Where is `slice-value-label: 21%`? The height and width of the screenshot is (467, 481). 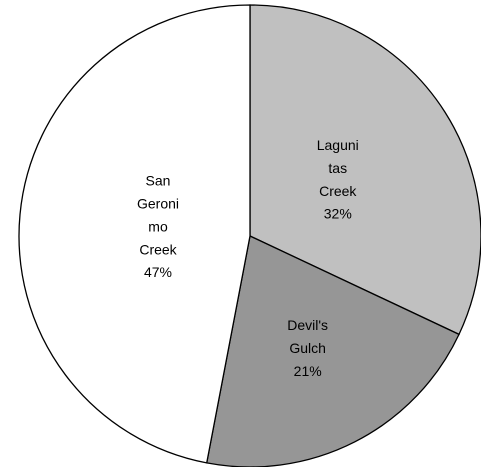 slice-value-label: 21% is located at coordinates (308, 371).